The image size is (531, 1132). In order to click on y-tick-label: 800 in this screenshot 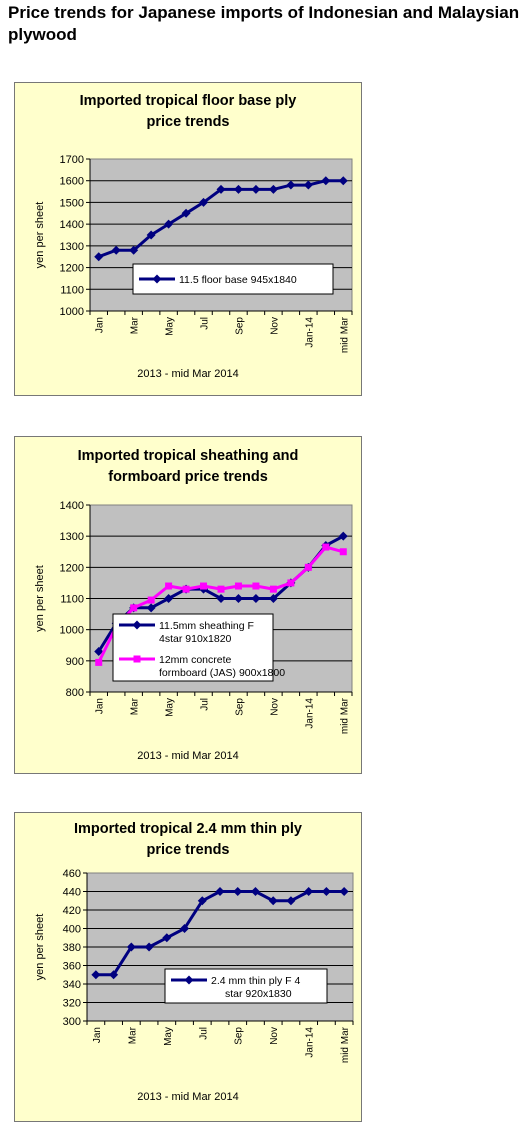, I will do `click(75, 693)`.